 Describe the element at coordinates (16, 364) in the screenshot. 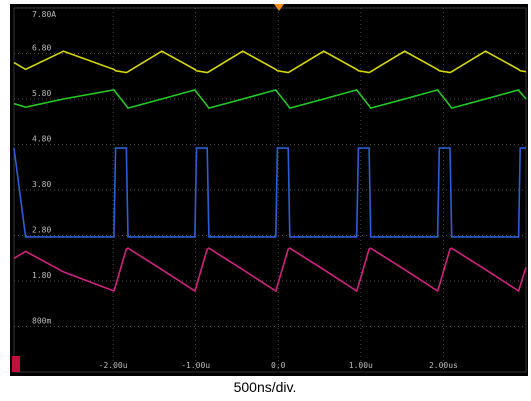

I see `channel-badge` at that location.